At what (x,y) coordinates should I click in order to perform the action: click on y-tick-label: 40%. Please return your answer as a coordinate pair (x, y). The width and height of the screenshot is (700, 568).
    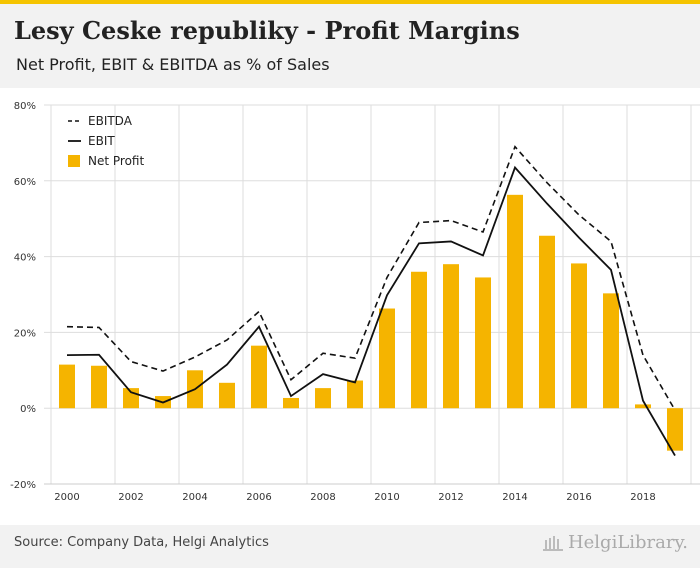
    Looking at the image, I should click on (25, 258).